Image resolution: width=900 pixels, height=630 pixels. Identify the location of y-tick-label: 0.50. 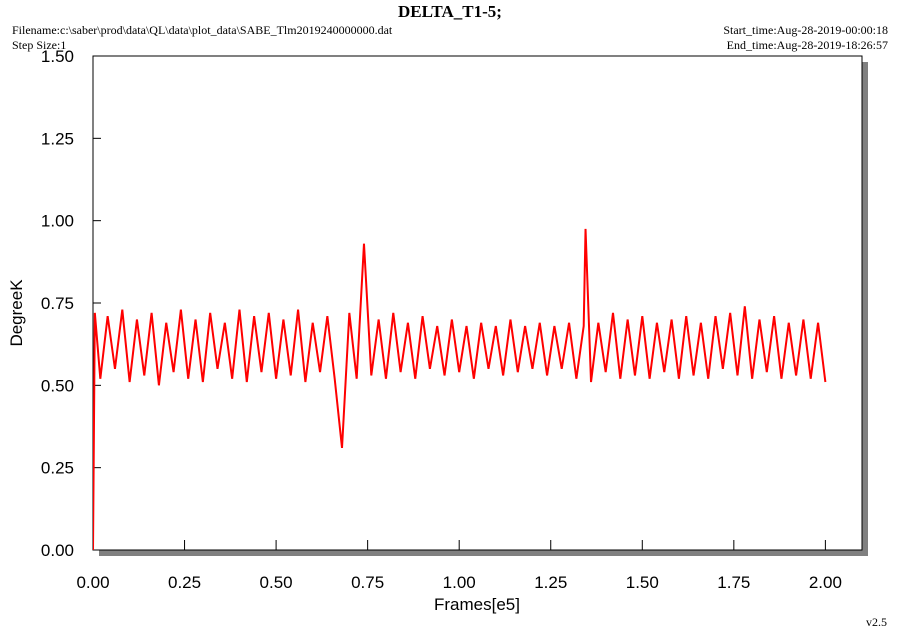
(57, 385).